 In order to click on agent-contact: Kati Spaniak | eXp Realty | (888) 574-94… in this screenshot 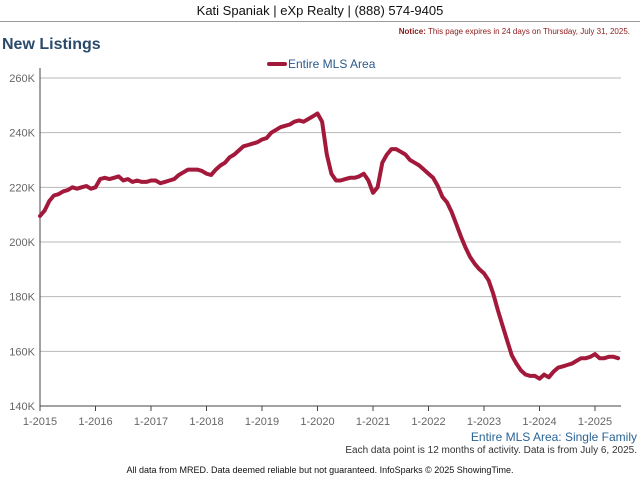, I will do `click(320, 10)`.